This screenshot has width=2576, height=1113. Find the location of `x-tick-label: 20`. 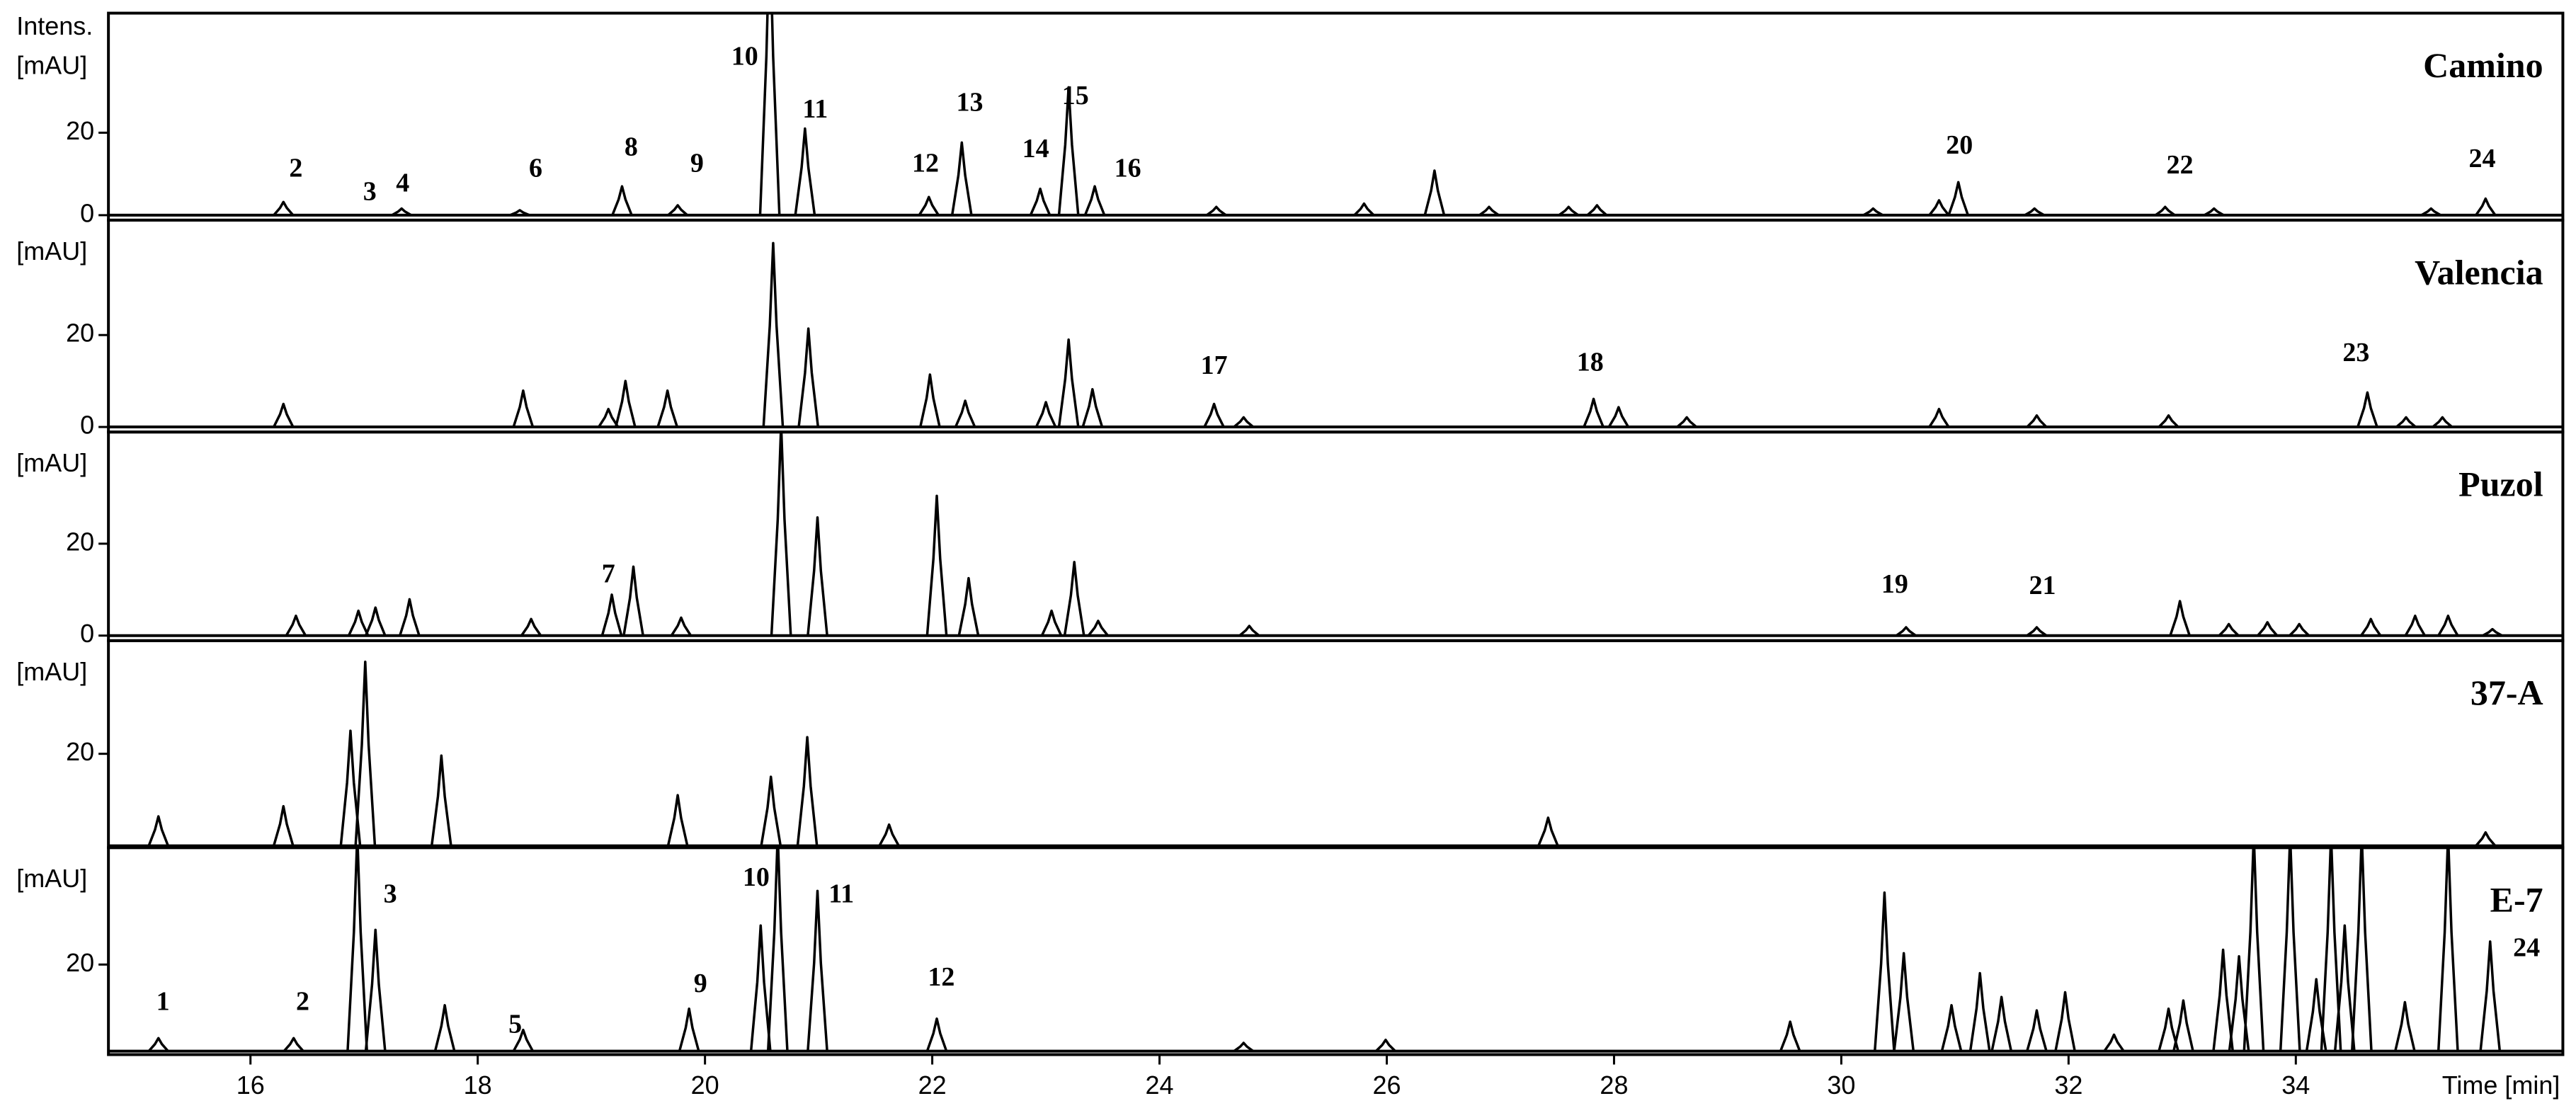

x-tick-label: 20 is located at coordinates (705, 1085).